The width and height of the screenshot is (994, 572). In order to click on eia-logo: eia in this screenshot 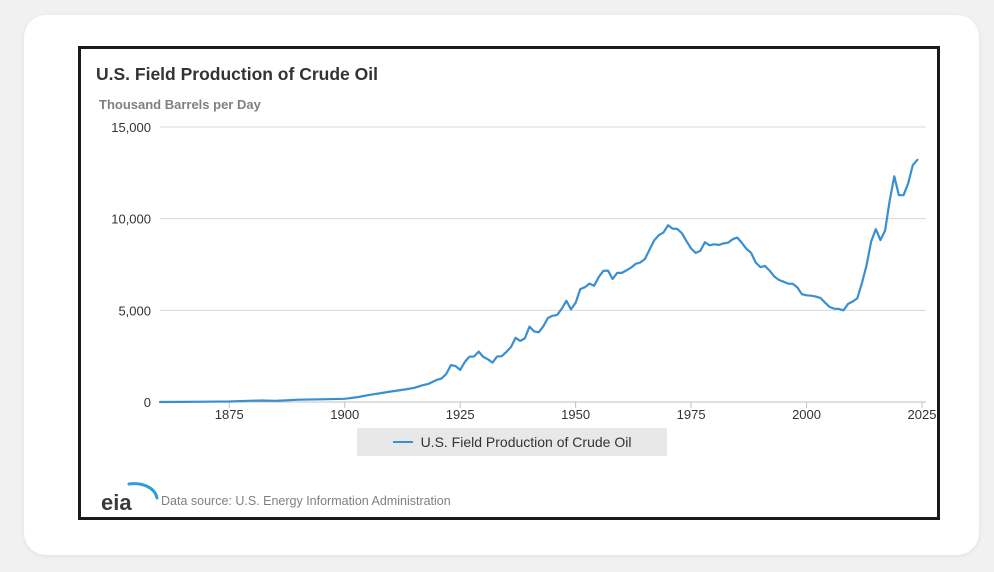, I will do `click(130, 498)`.